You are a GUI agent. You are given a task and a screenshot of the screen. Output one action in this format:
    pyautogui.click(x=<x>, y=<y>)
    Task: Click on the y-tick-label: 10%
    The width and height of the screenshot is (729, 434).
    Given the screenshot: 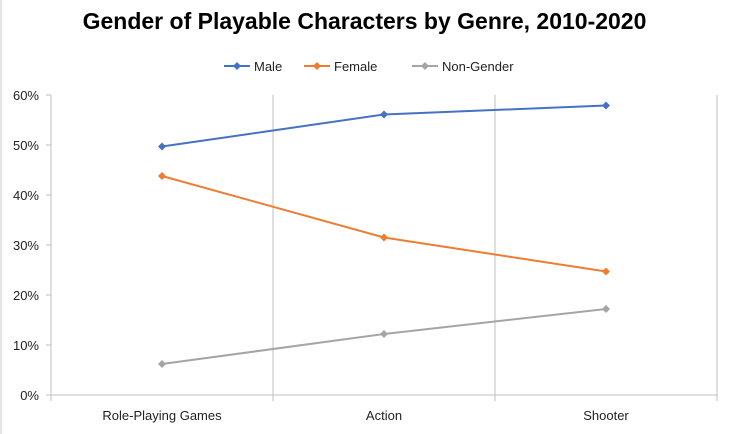 What is the action you would take?
    pyautogui.click(x=26, y=345)
    